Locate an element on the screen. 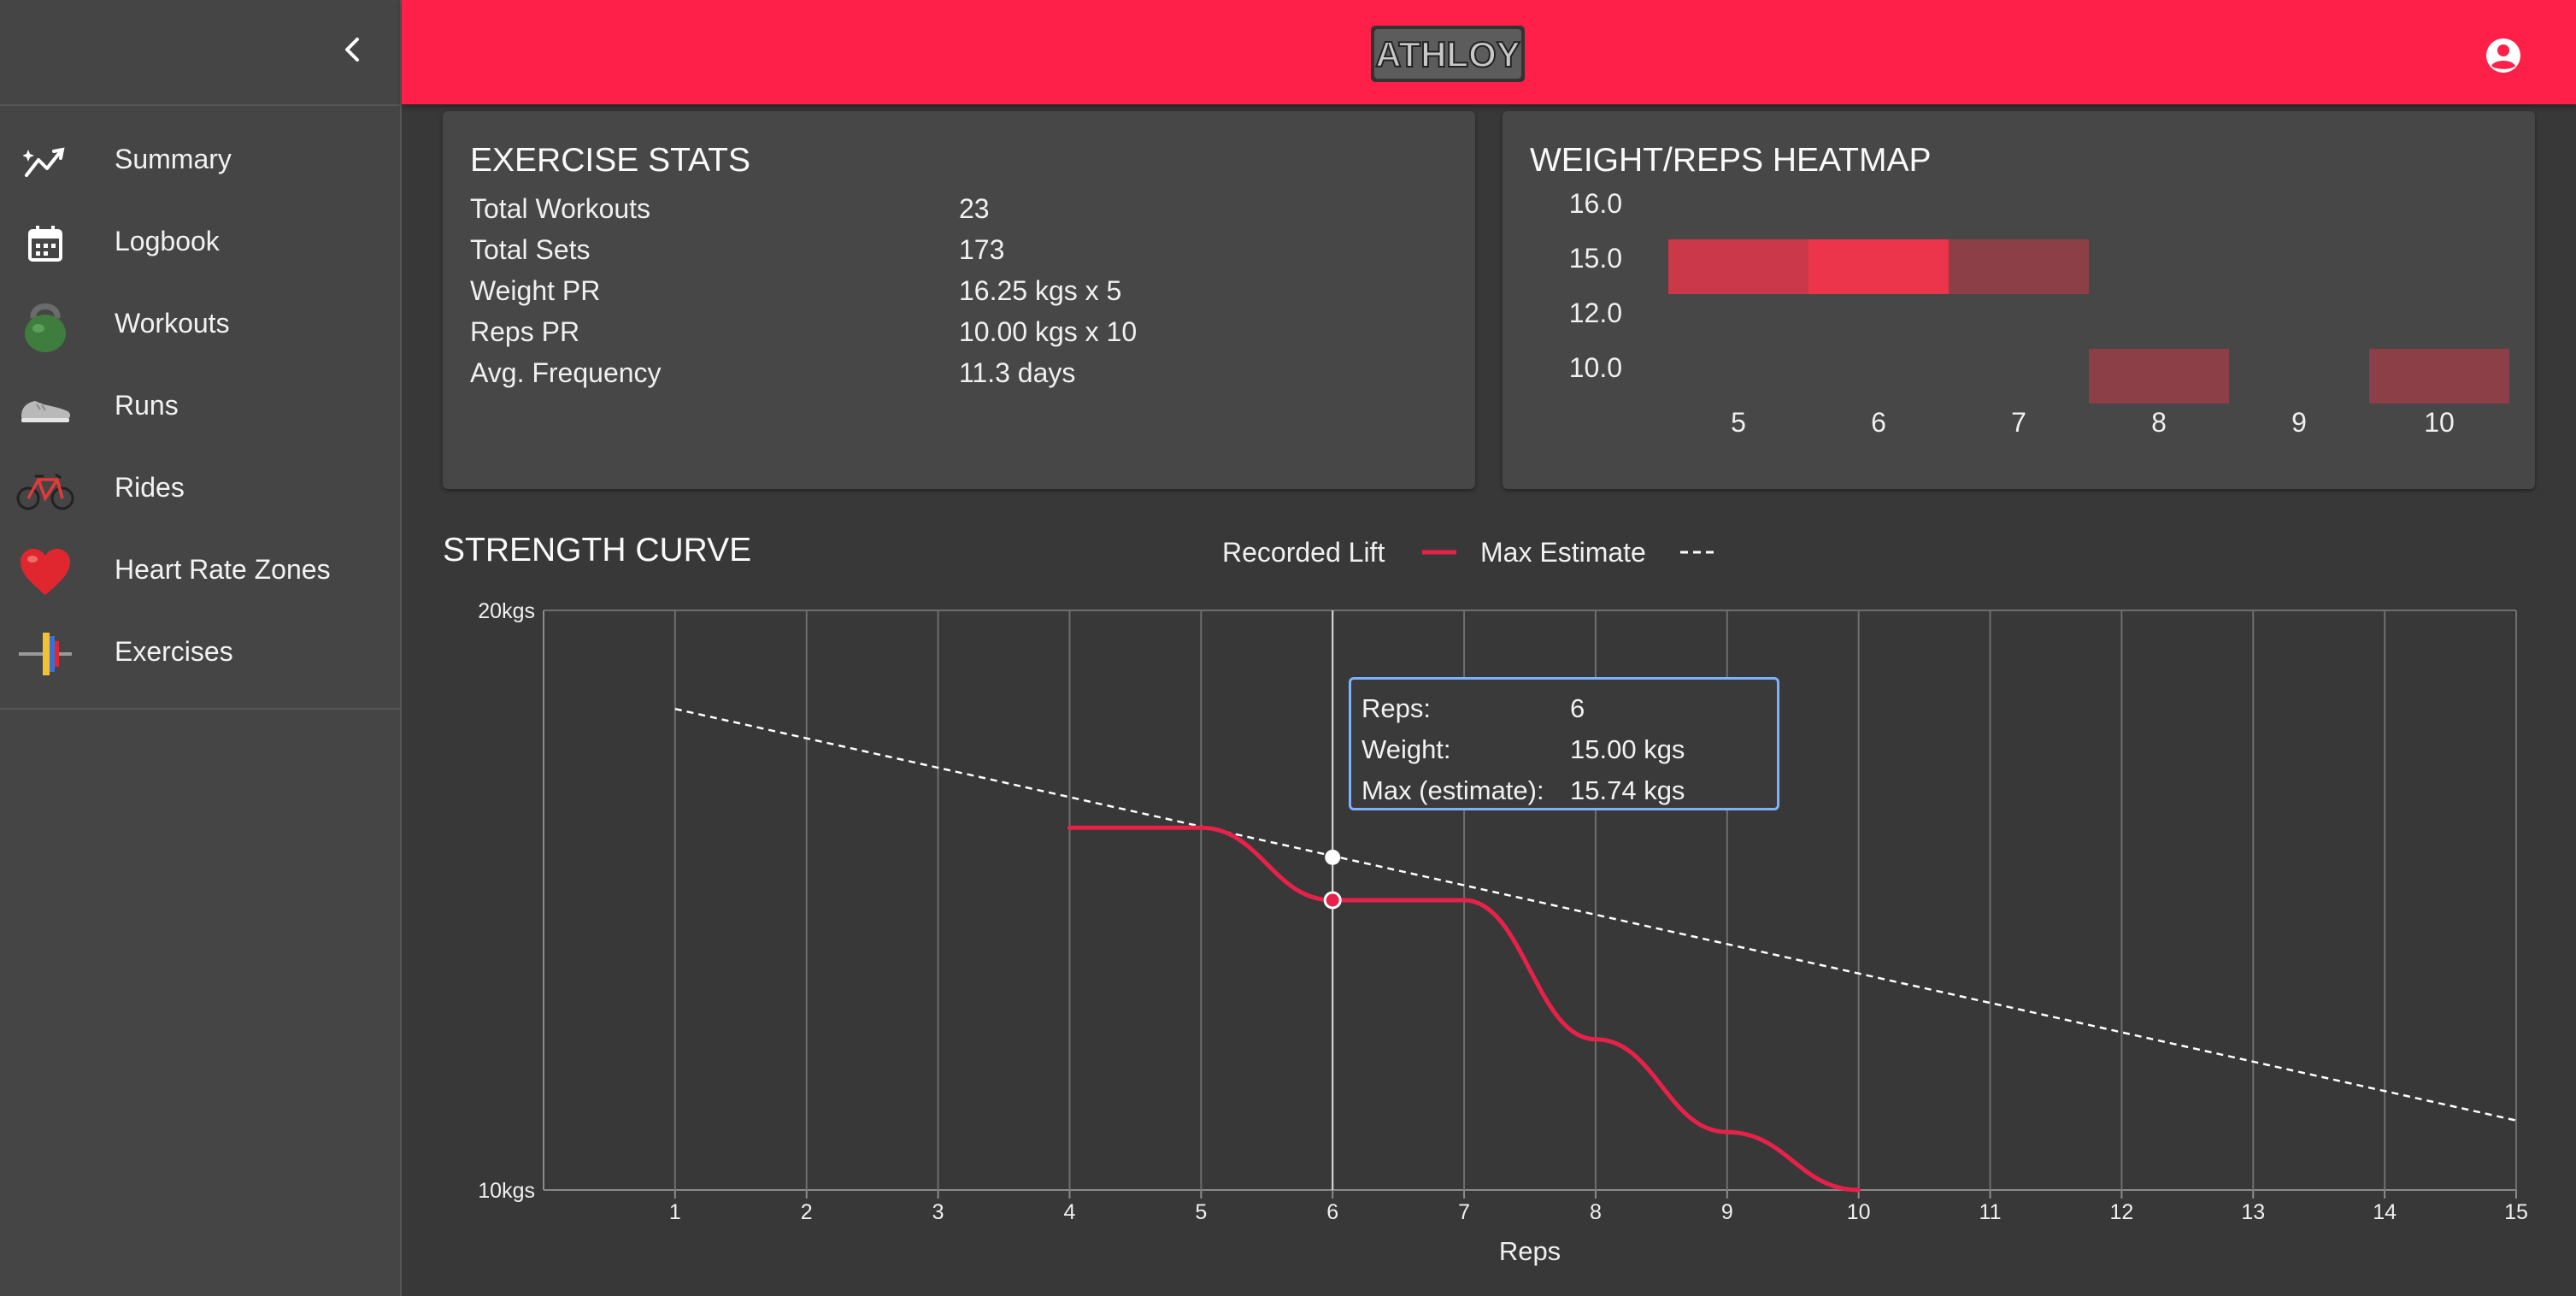 The image size is (2576, 1296). tooltip-row: Weight: 15.00 kgs is located at coordinates (1523, 749).